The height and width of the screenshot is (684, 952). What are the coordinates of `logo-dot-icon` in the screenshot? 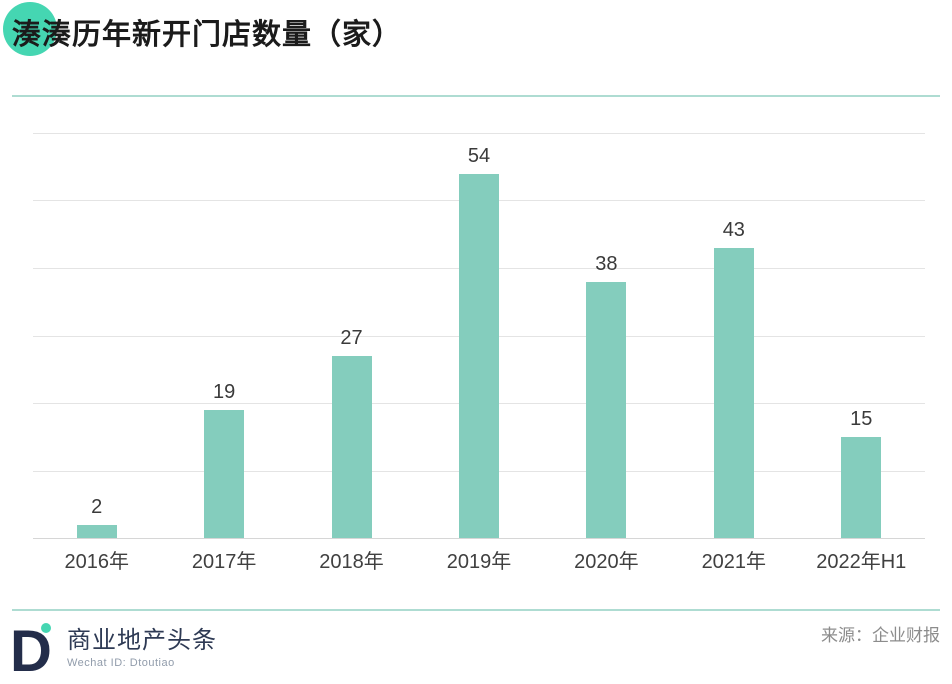 It's located at (46, 628).